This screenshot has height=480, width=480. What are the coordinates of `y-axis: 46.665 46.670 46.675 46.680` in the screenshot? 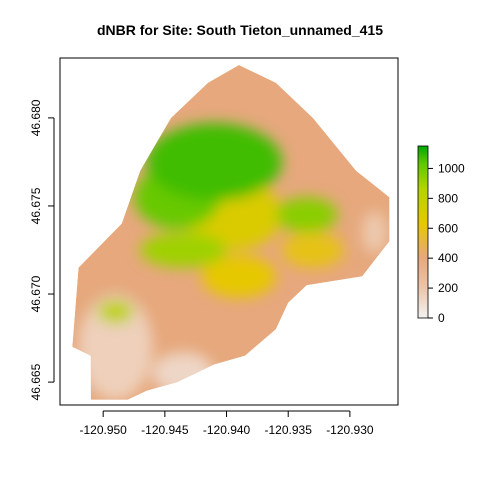 It's located at (42, 249).